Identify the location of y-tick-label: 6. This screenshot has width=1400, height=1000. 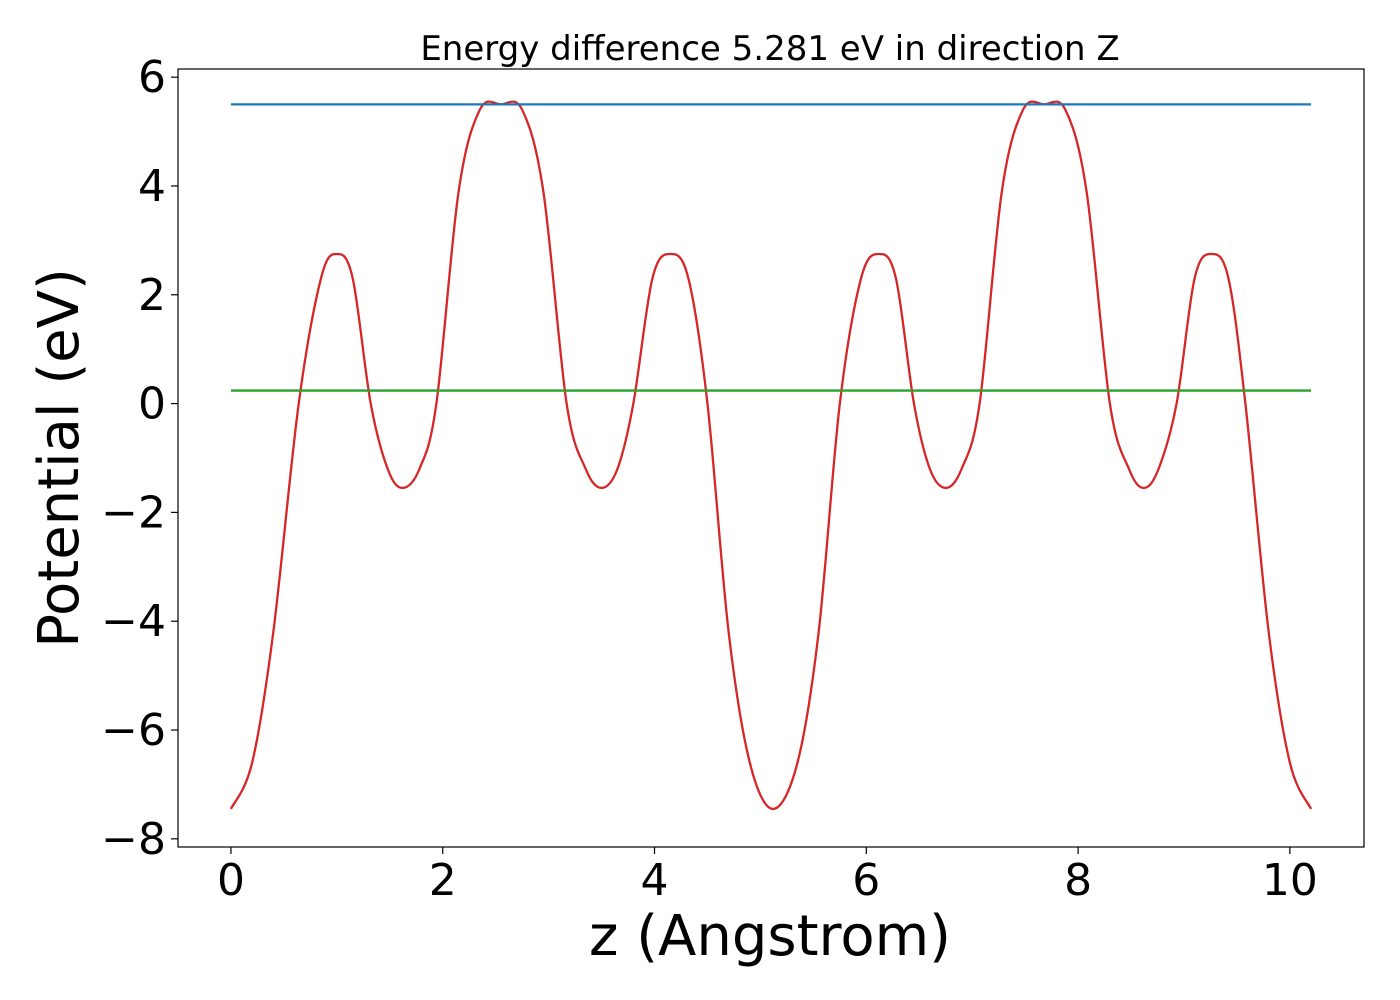
(152, 77).